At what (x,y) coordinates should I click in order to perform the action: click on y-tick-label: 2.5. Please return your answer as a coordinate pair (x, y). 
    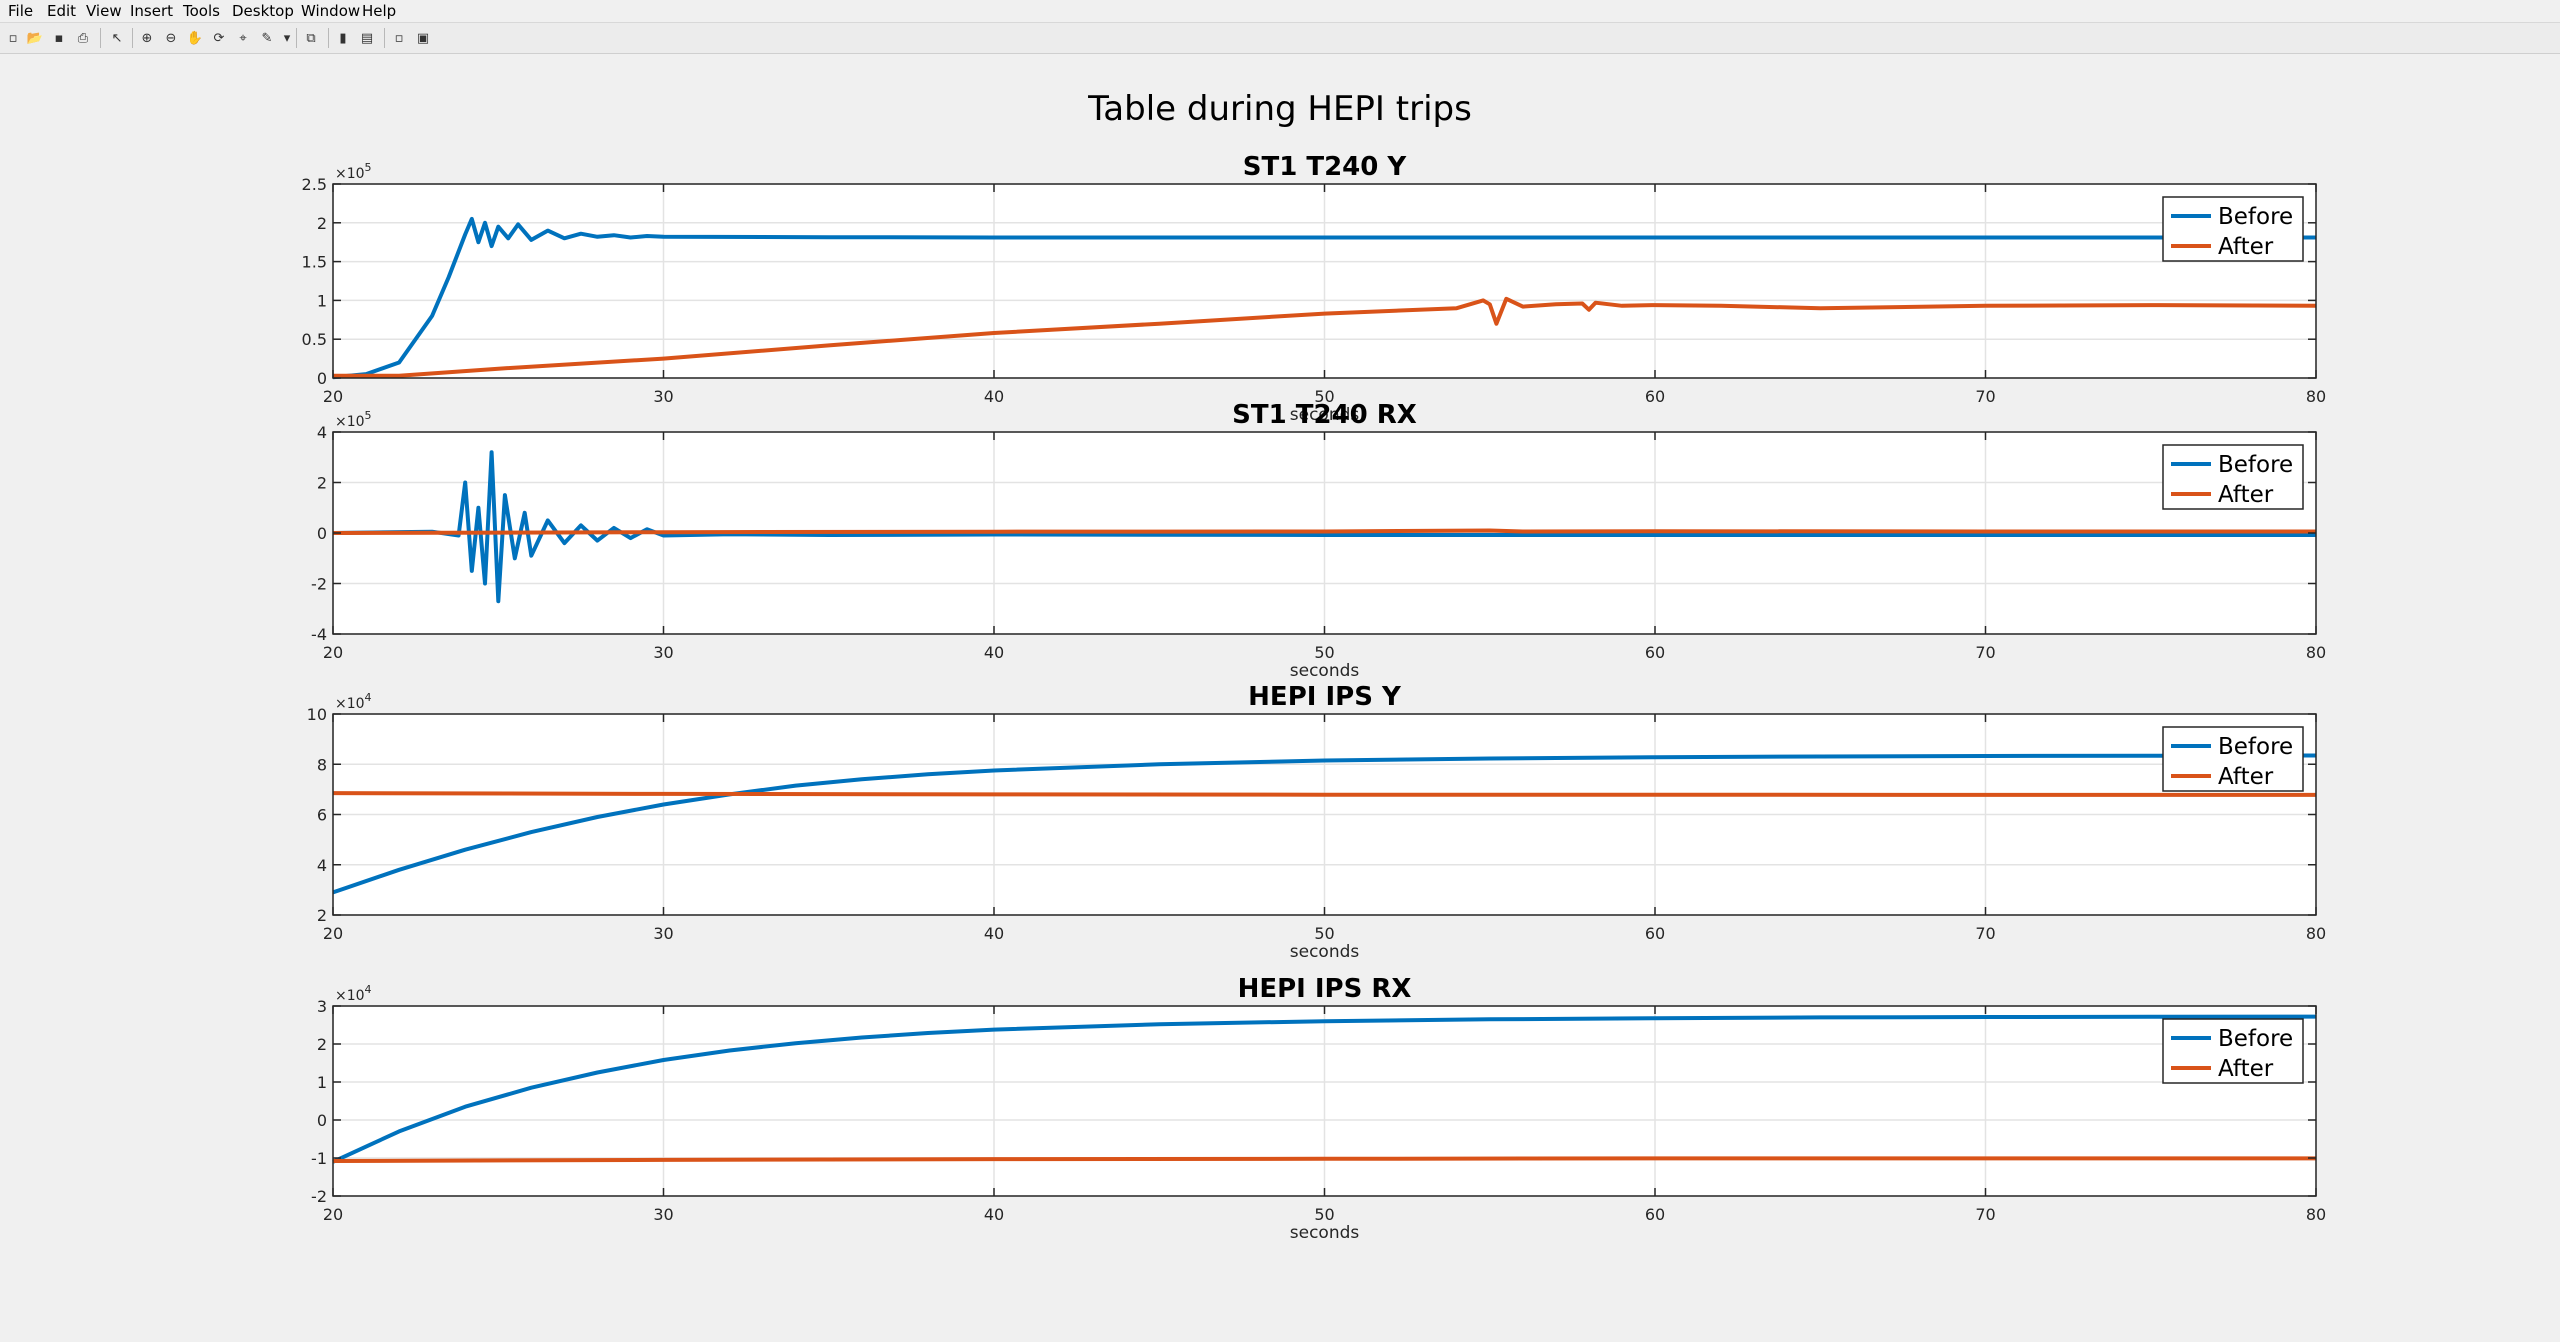
    Looking at the image, I should click on (314, 184).